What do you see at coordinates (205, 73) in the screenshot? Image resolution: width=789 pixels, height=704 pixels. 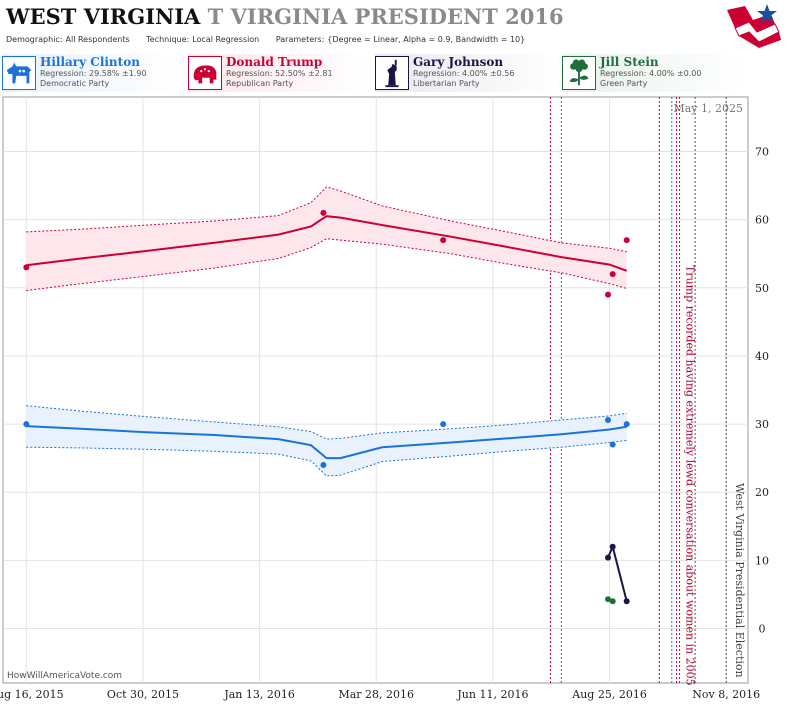 I see `elephant-icon` at bounding box center [205, 73].